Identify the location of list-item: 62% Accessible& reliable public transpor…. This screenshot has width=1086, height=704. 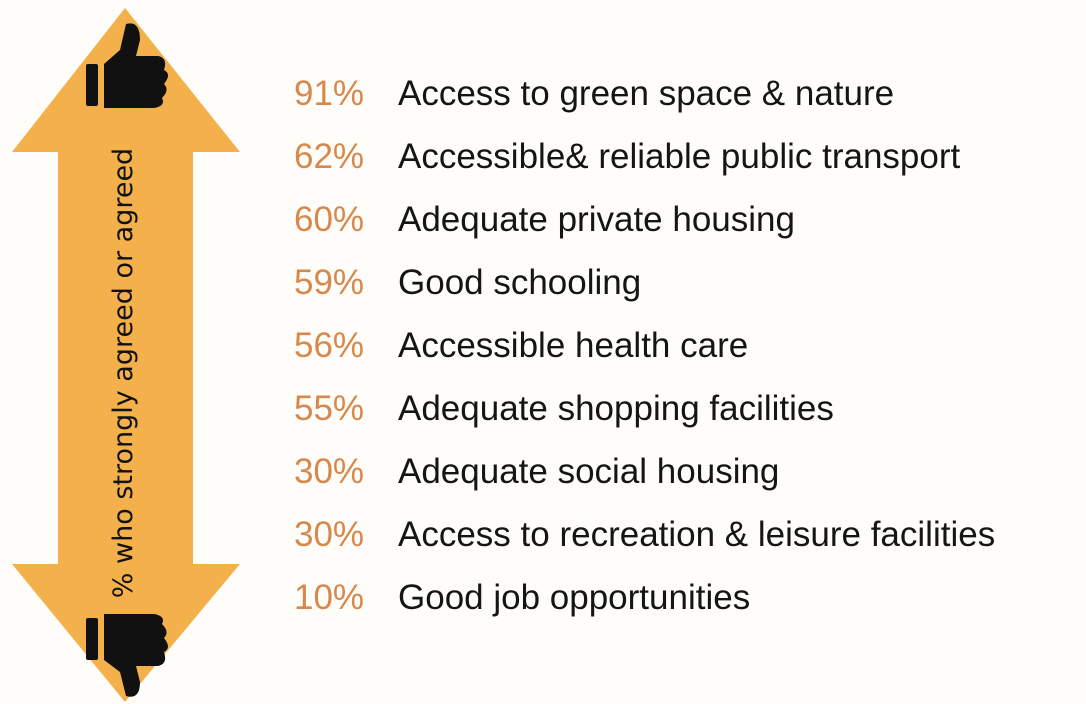
(689, 156).